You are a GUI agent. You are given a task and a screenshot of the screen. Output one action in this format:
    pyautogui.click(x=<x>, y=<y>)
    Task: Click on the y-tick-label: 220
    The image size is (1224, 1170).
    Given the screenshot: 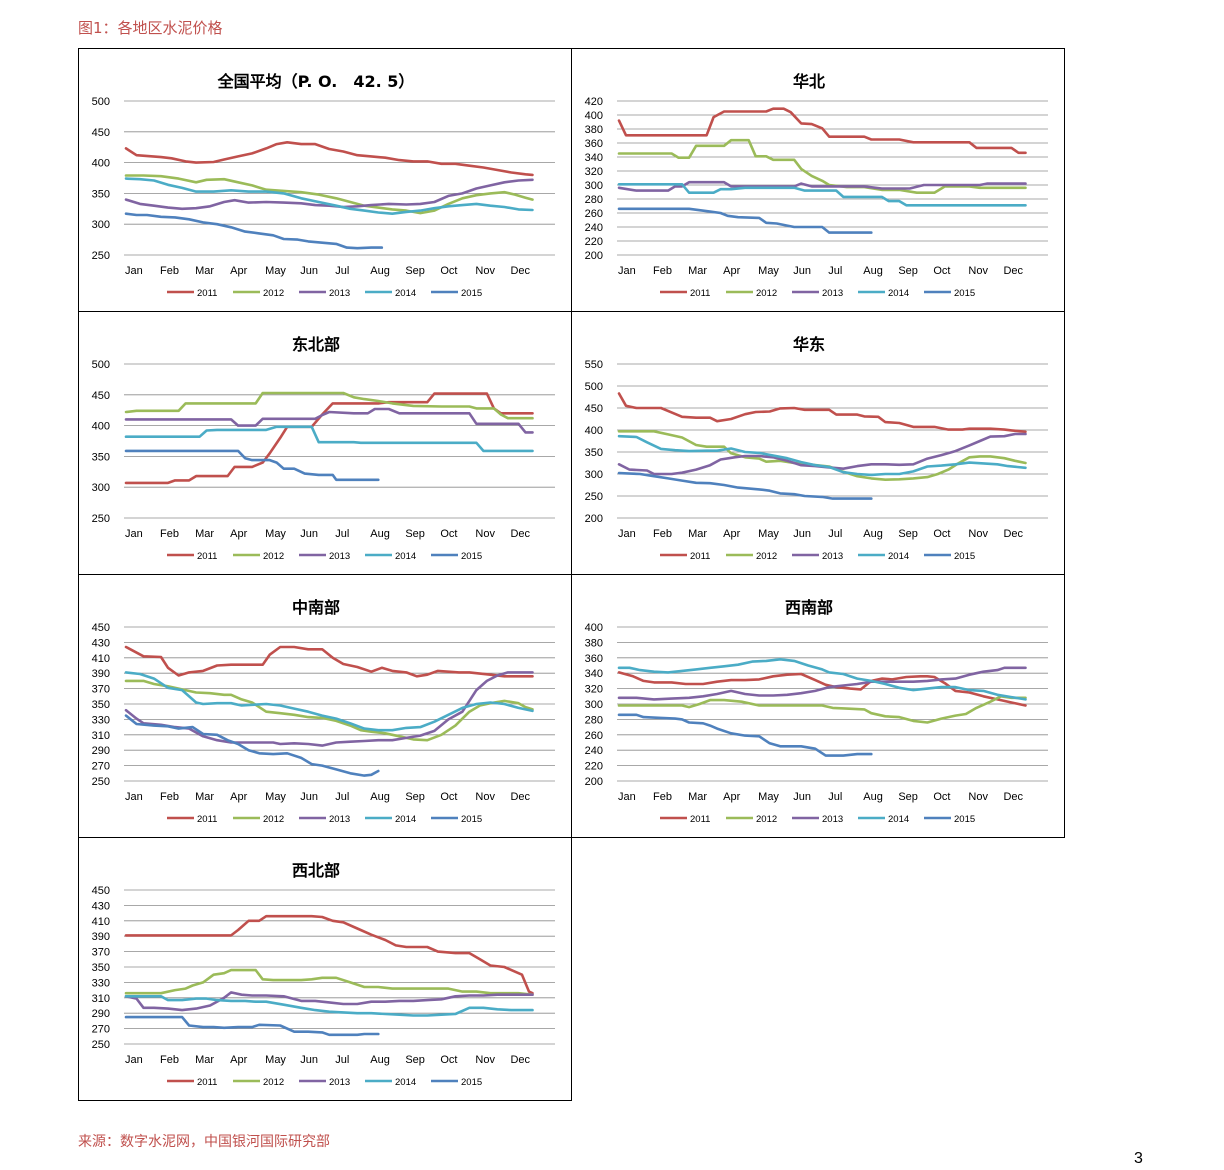 What is the action you would take?
    pyautogui.click(x=594, y=242)
    